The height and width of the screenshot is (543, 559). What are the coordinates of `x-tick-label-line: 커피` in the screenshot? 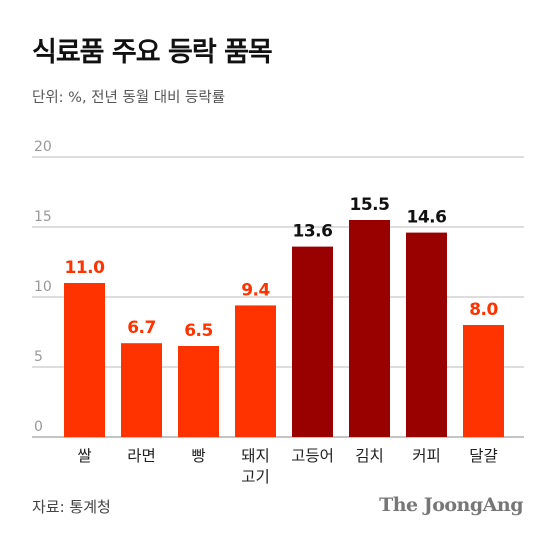 It's located at (426, 456).